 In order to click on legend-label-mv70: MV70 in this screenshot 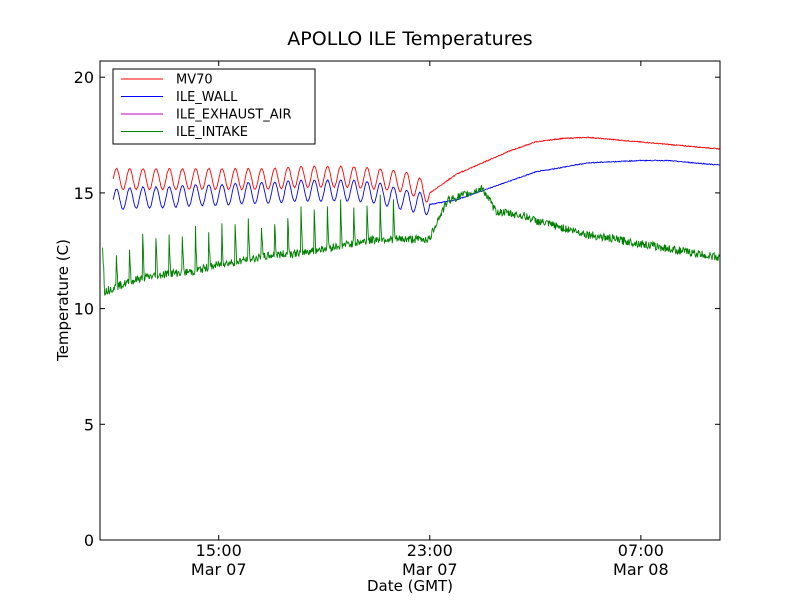, I will do `click(194, 80)`.